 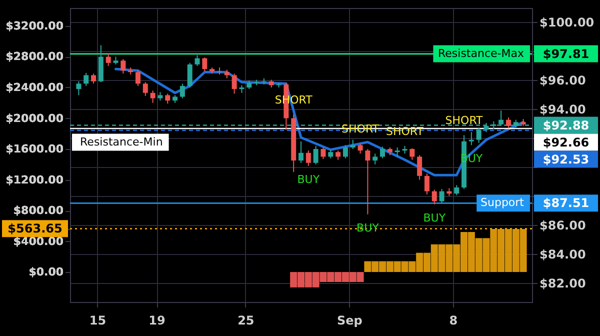 What do you see at coordinates (563, 283) in the screenshot?
I see `y2-tick-label: $82.00` at bounding box center [563, 283].